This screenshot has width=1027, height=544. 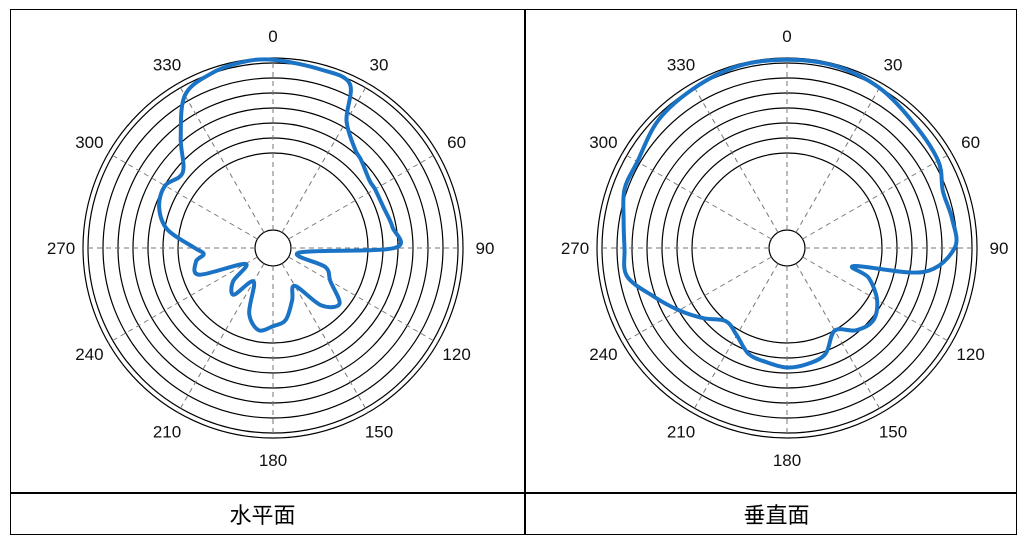 What do you see at coordinates (776, 516) in the screenshot?
I see `caption-vertical-plane: 垂直面` at bounding box center [776, 516].